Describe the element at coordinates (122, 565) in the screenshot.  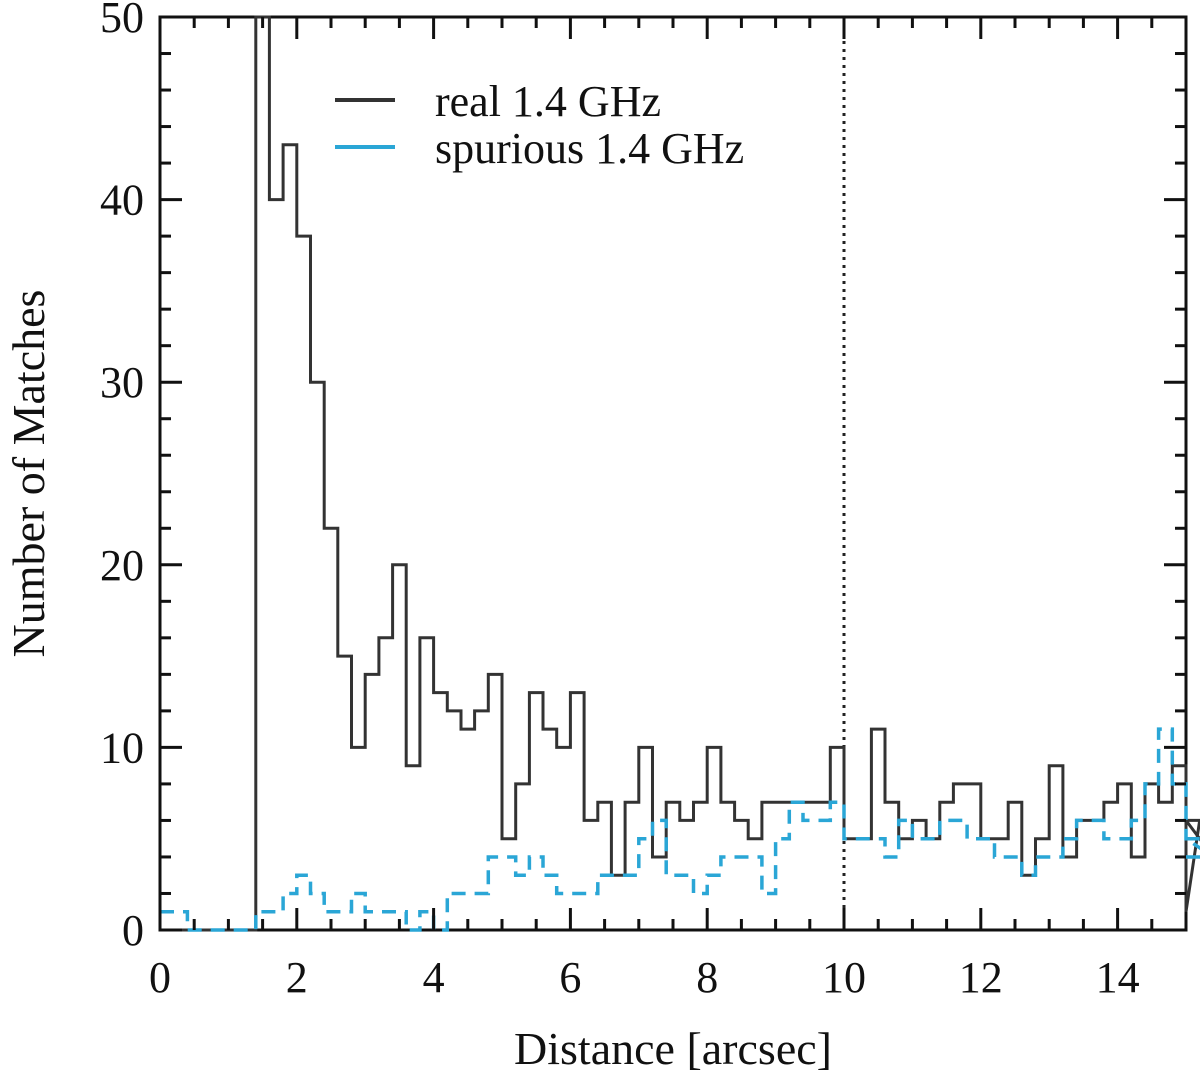
I see `y-tick-label: 20` at that location.